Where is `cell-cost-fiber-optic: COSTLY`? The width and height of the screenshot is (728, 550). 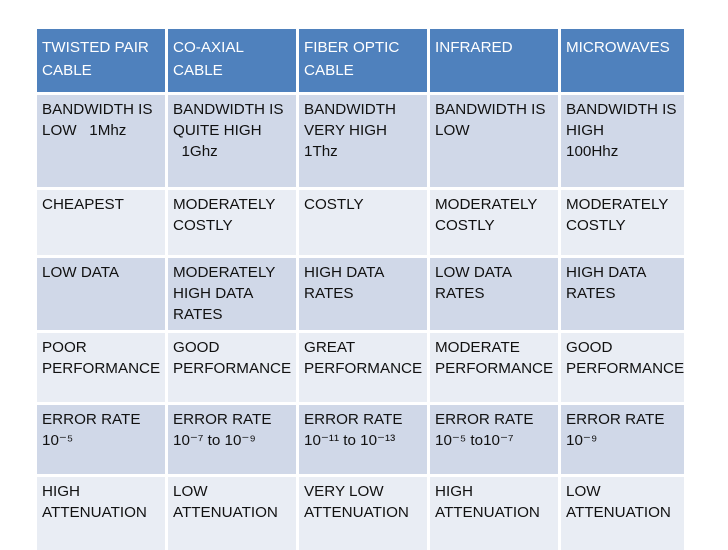
cell-cost-fiber-optic: COSTLY is located at coordinates (363, 222).